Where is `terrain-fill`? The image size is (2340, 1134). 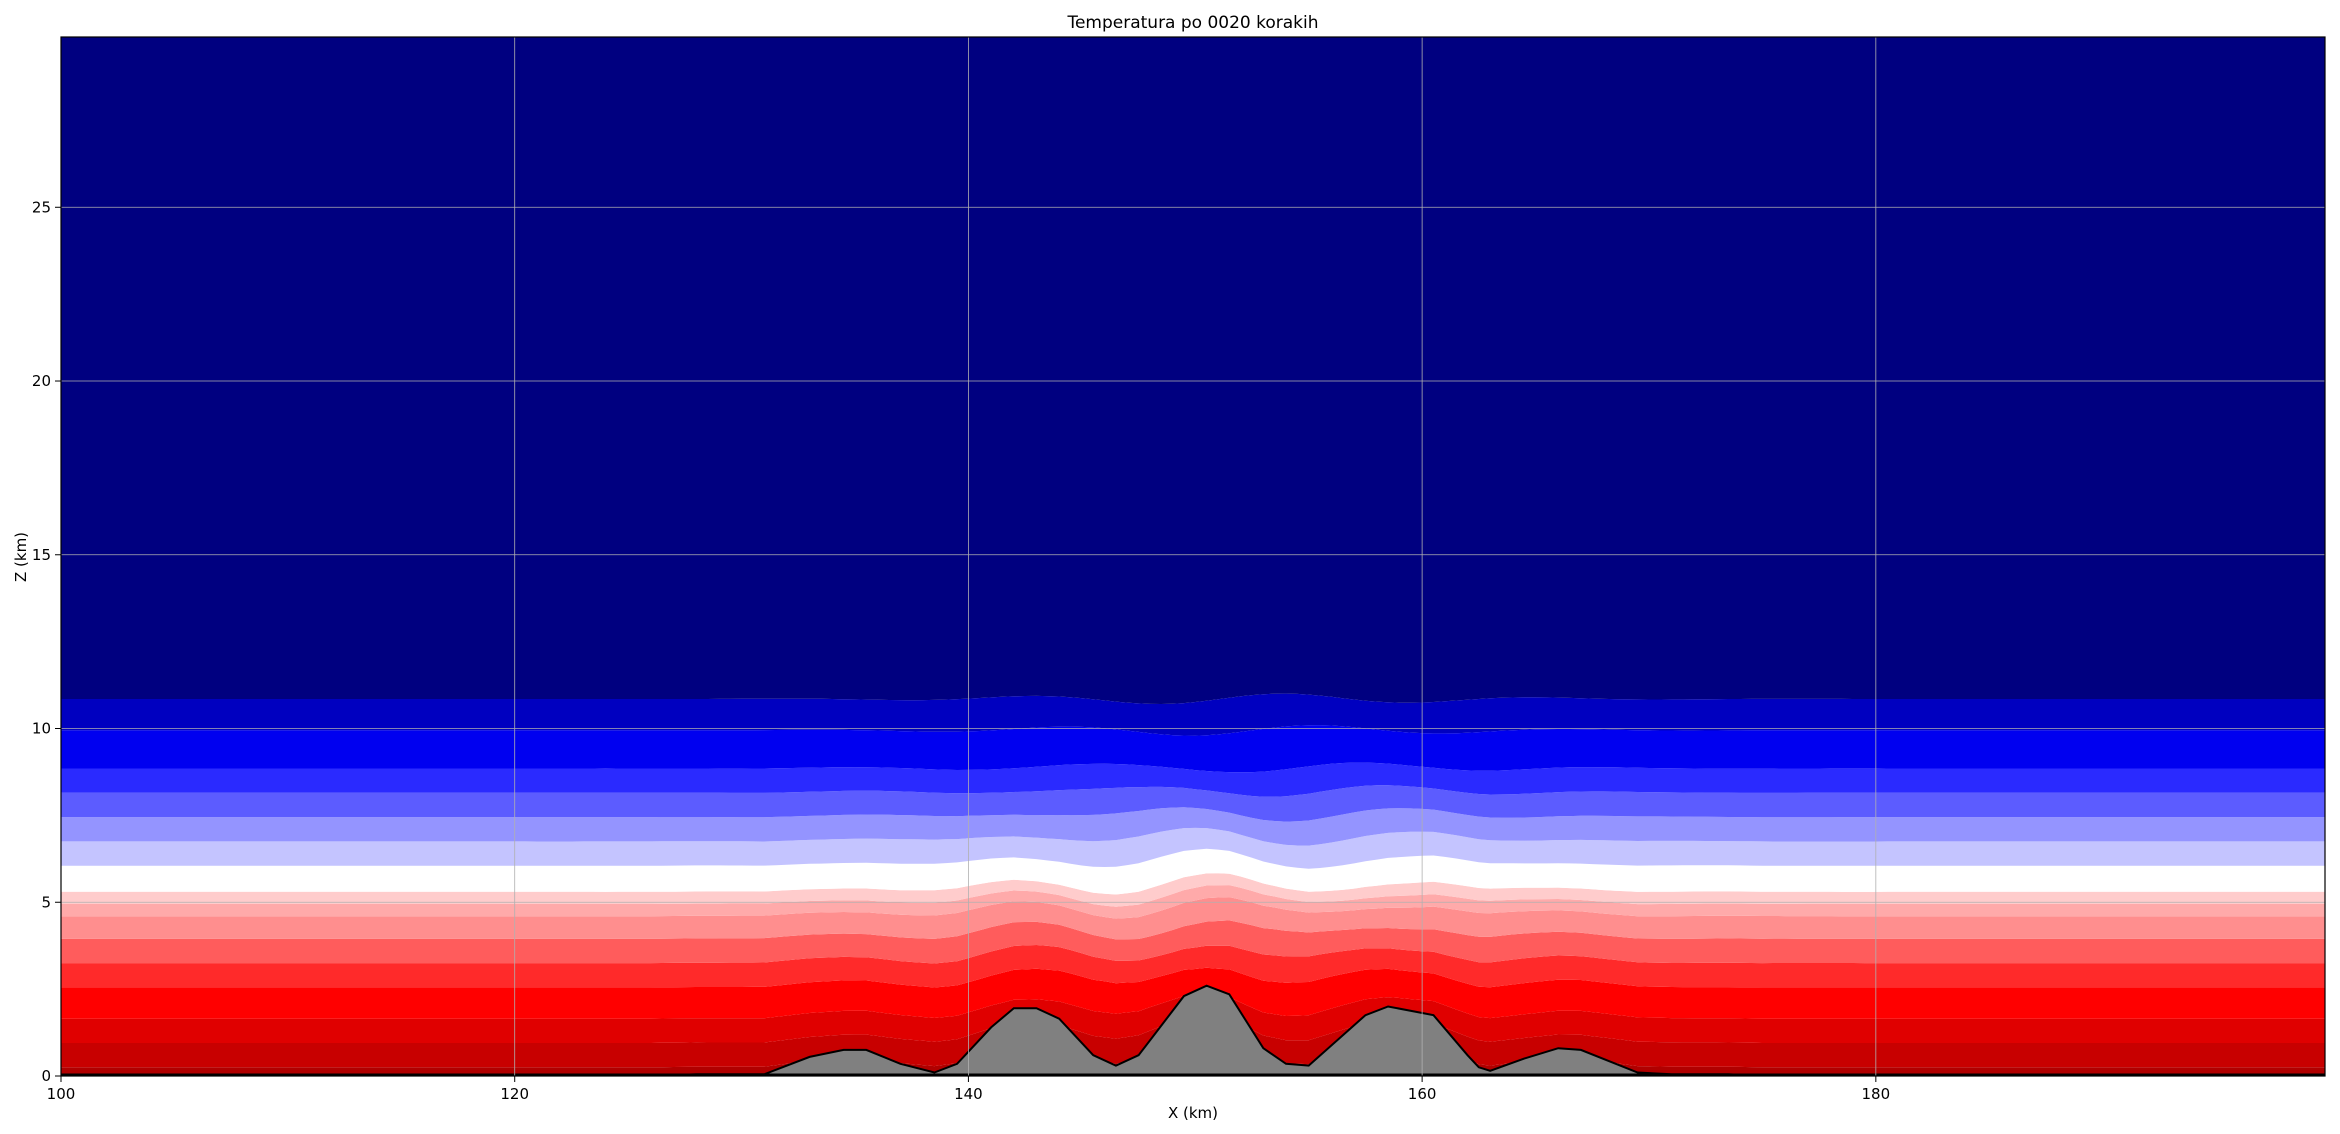 terrain-fill is located at coordinates (1193, 1030).